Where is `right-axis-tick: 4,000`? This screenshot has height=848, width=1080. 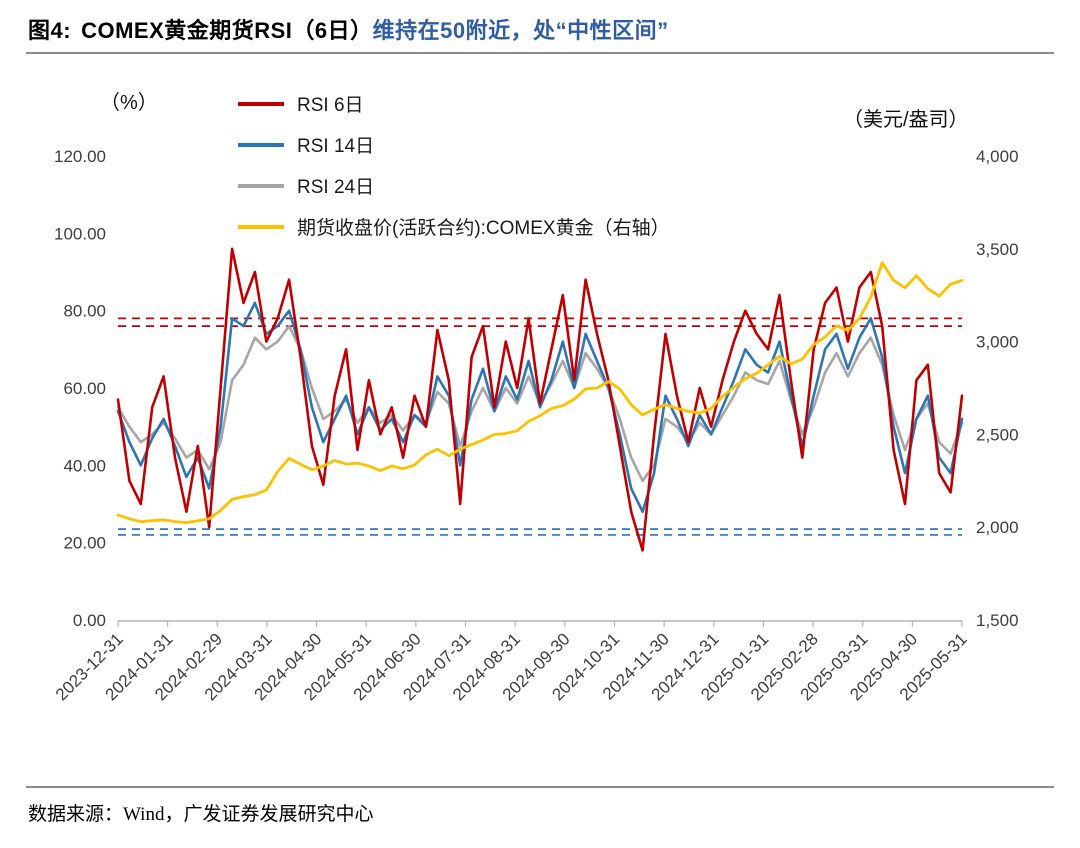 right-axis-tick: 4,000 is located at coordinates (997, 156).